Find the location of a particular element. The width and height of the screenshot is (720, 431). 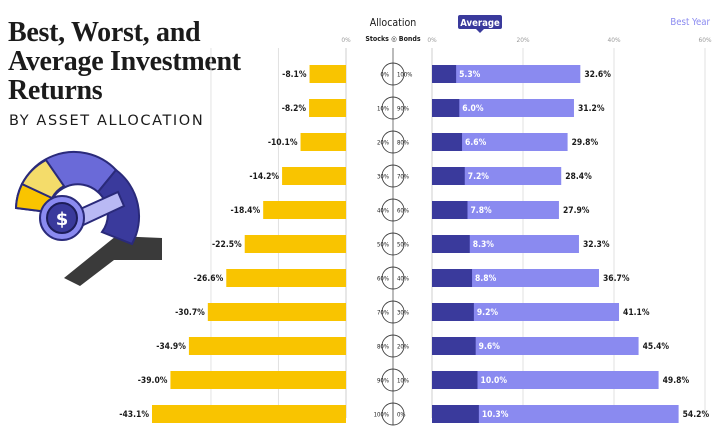

best-year-label: 41.1% is located at coordinates (636, 313).